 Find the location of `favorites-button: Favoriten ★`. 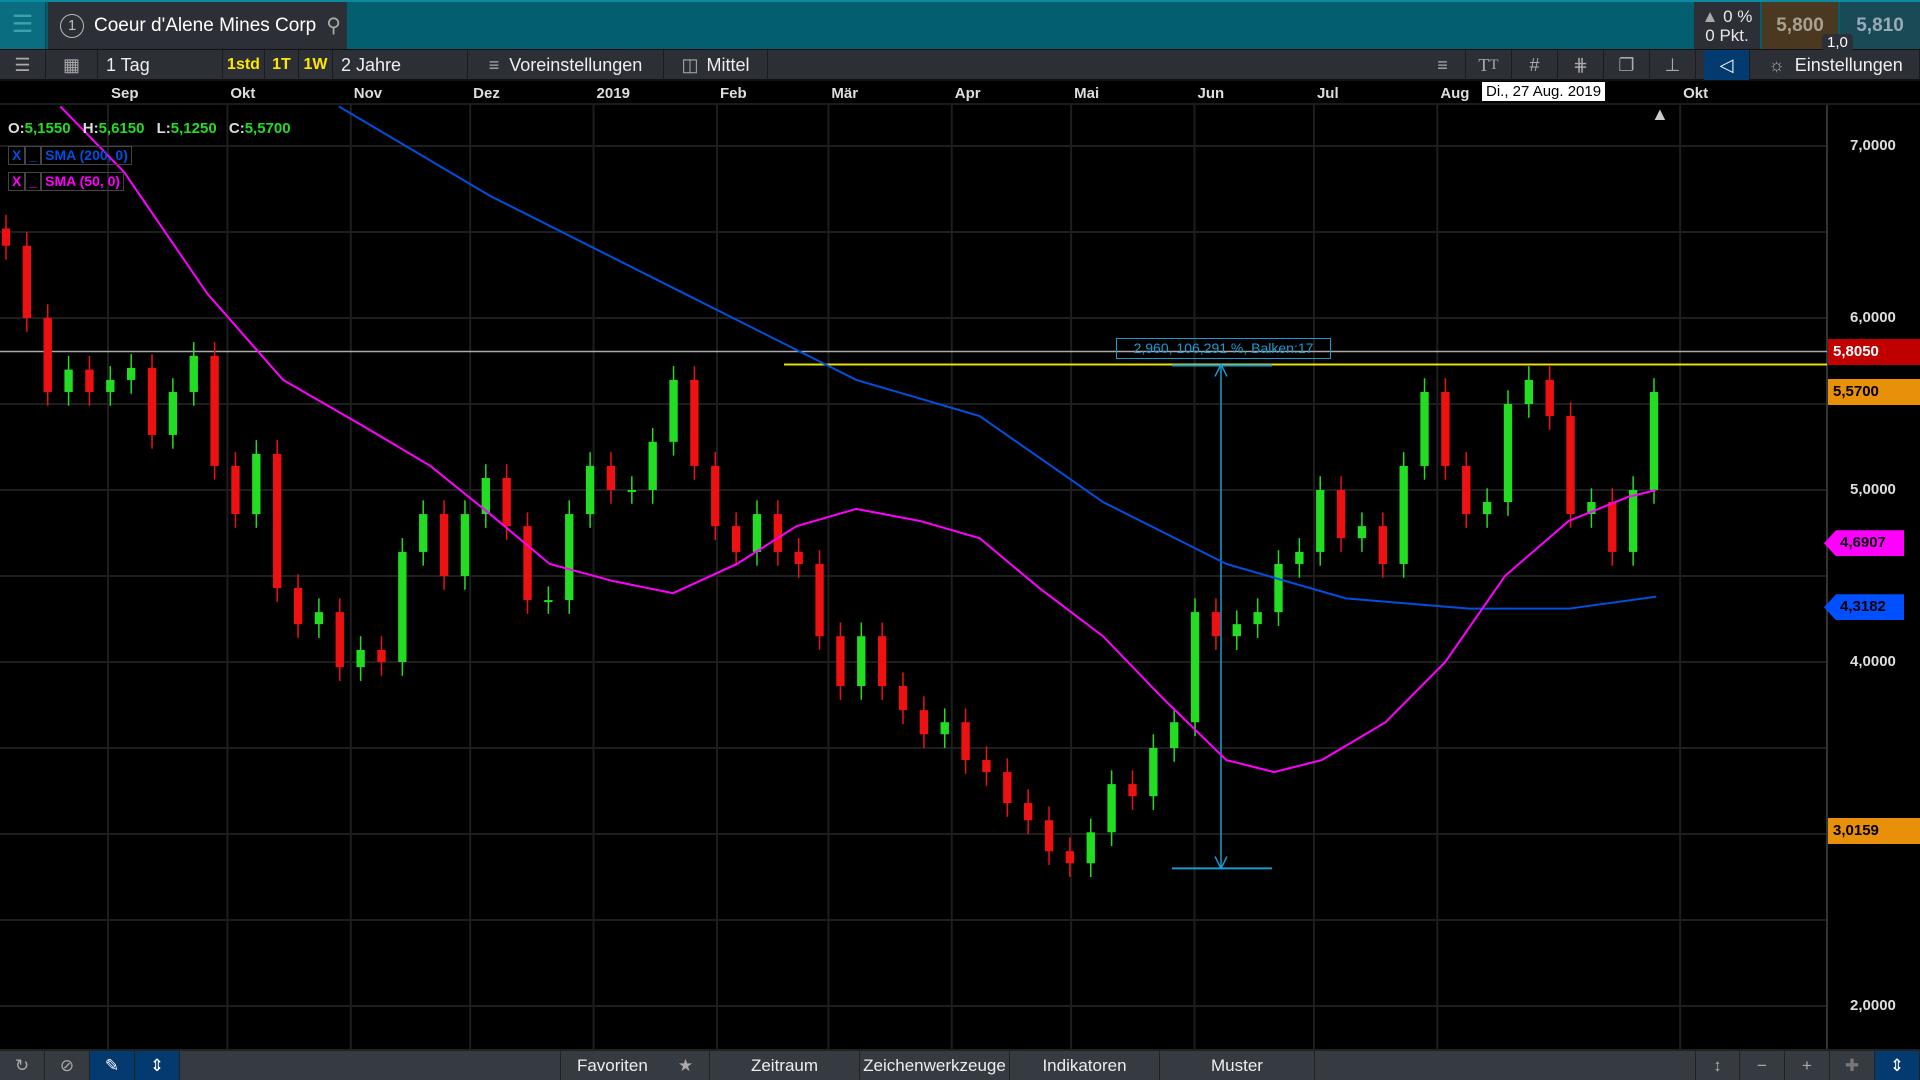

favorites-button: Favoriten ★ is located at coordinates (635, 1065).